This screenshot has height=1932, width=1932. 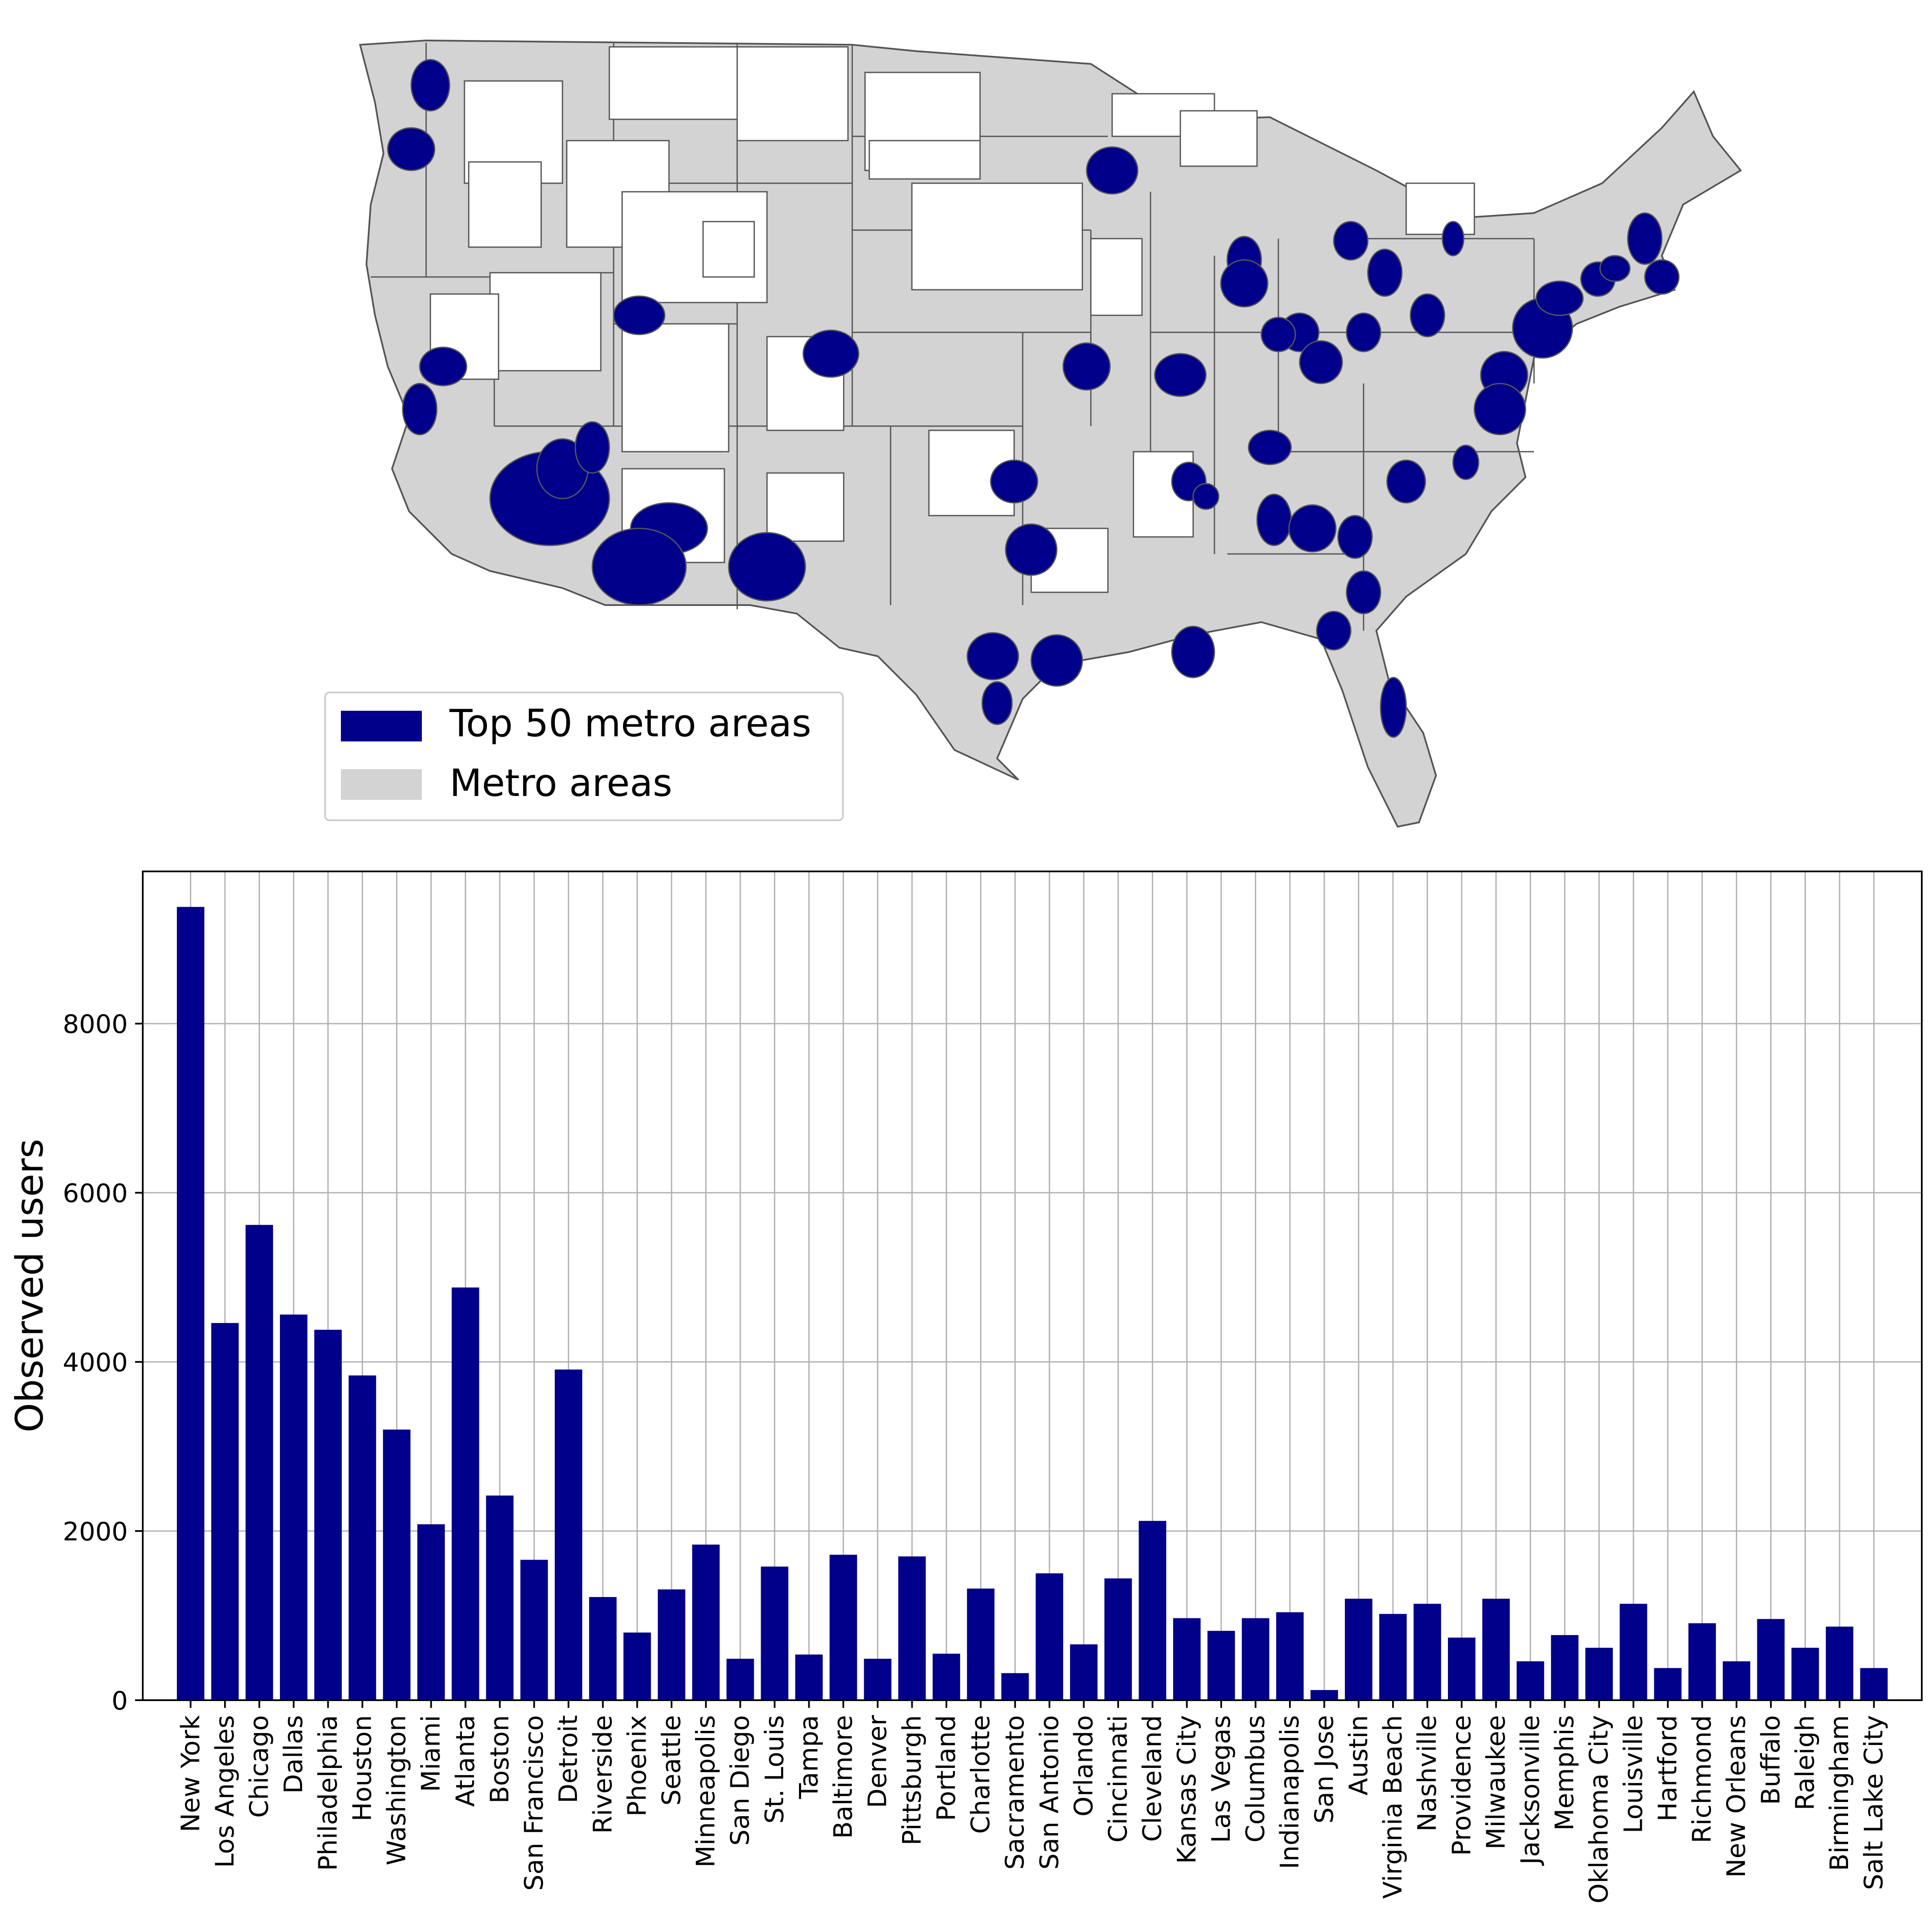 What do you see at coordinates (912, 1780) in the screenshot?
I see `x-tick-label: Pittsburgh` at bounding box center [912, 1780].